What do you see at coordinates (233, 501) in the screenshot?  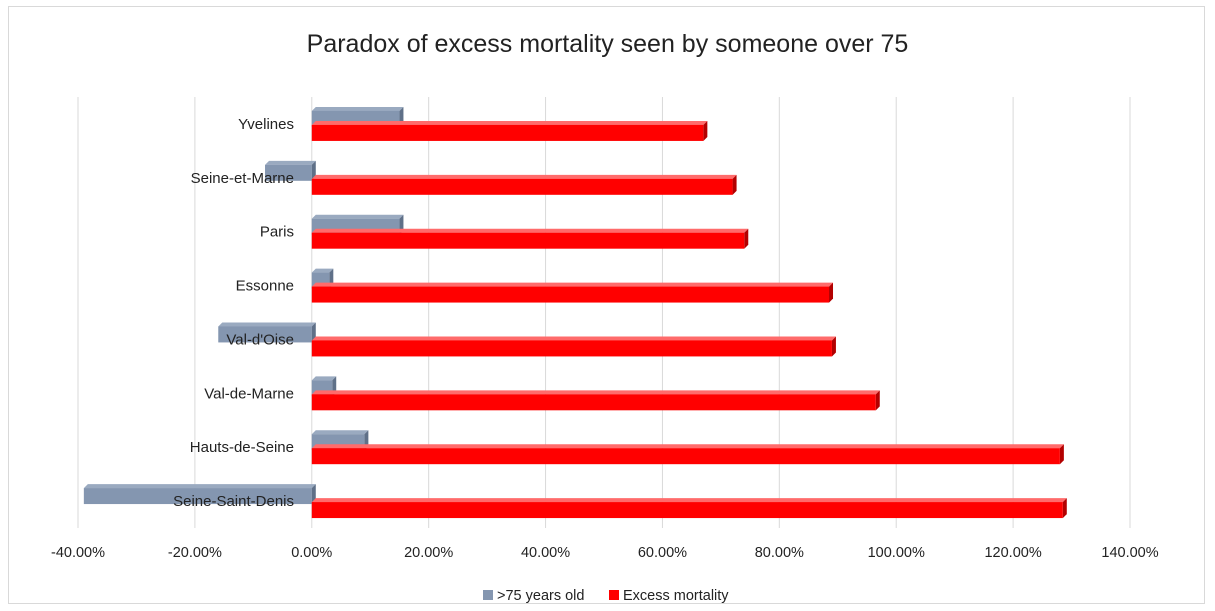 I see `category-label: Seine-Saint-Denis` at bounding box center [233, 501].